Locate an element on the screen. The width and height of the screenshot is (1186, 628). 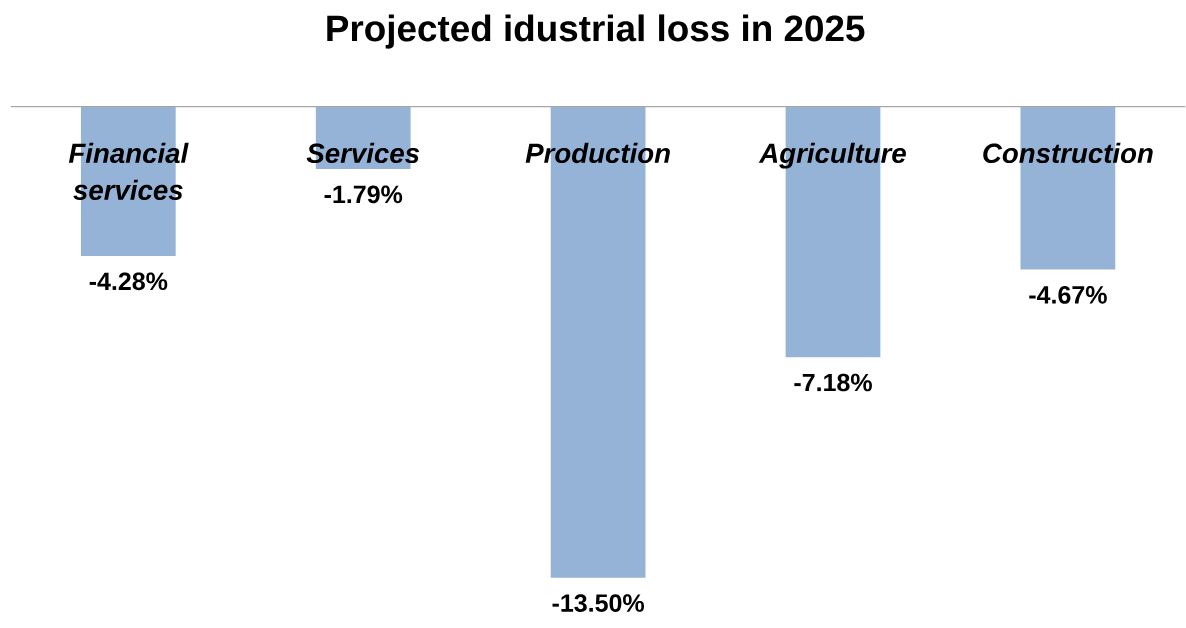
x-tick-label: Construction is located at coordinates (1068, 153).